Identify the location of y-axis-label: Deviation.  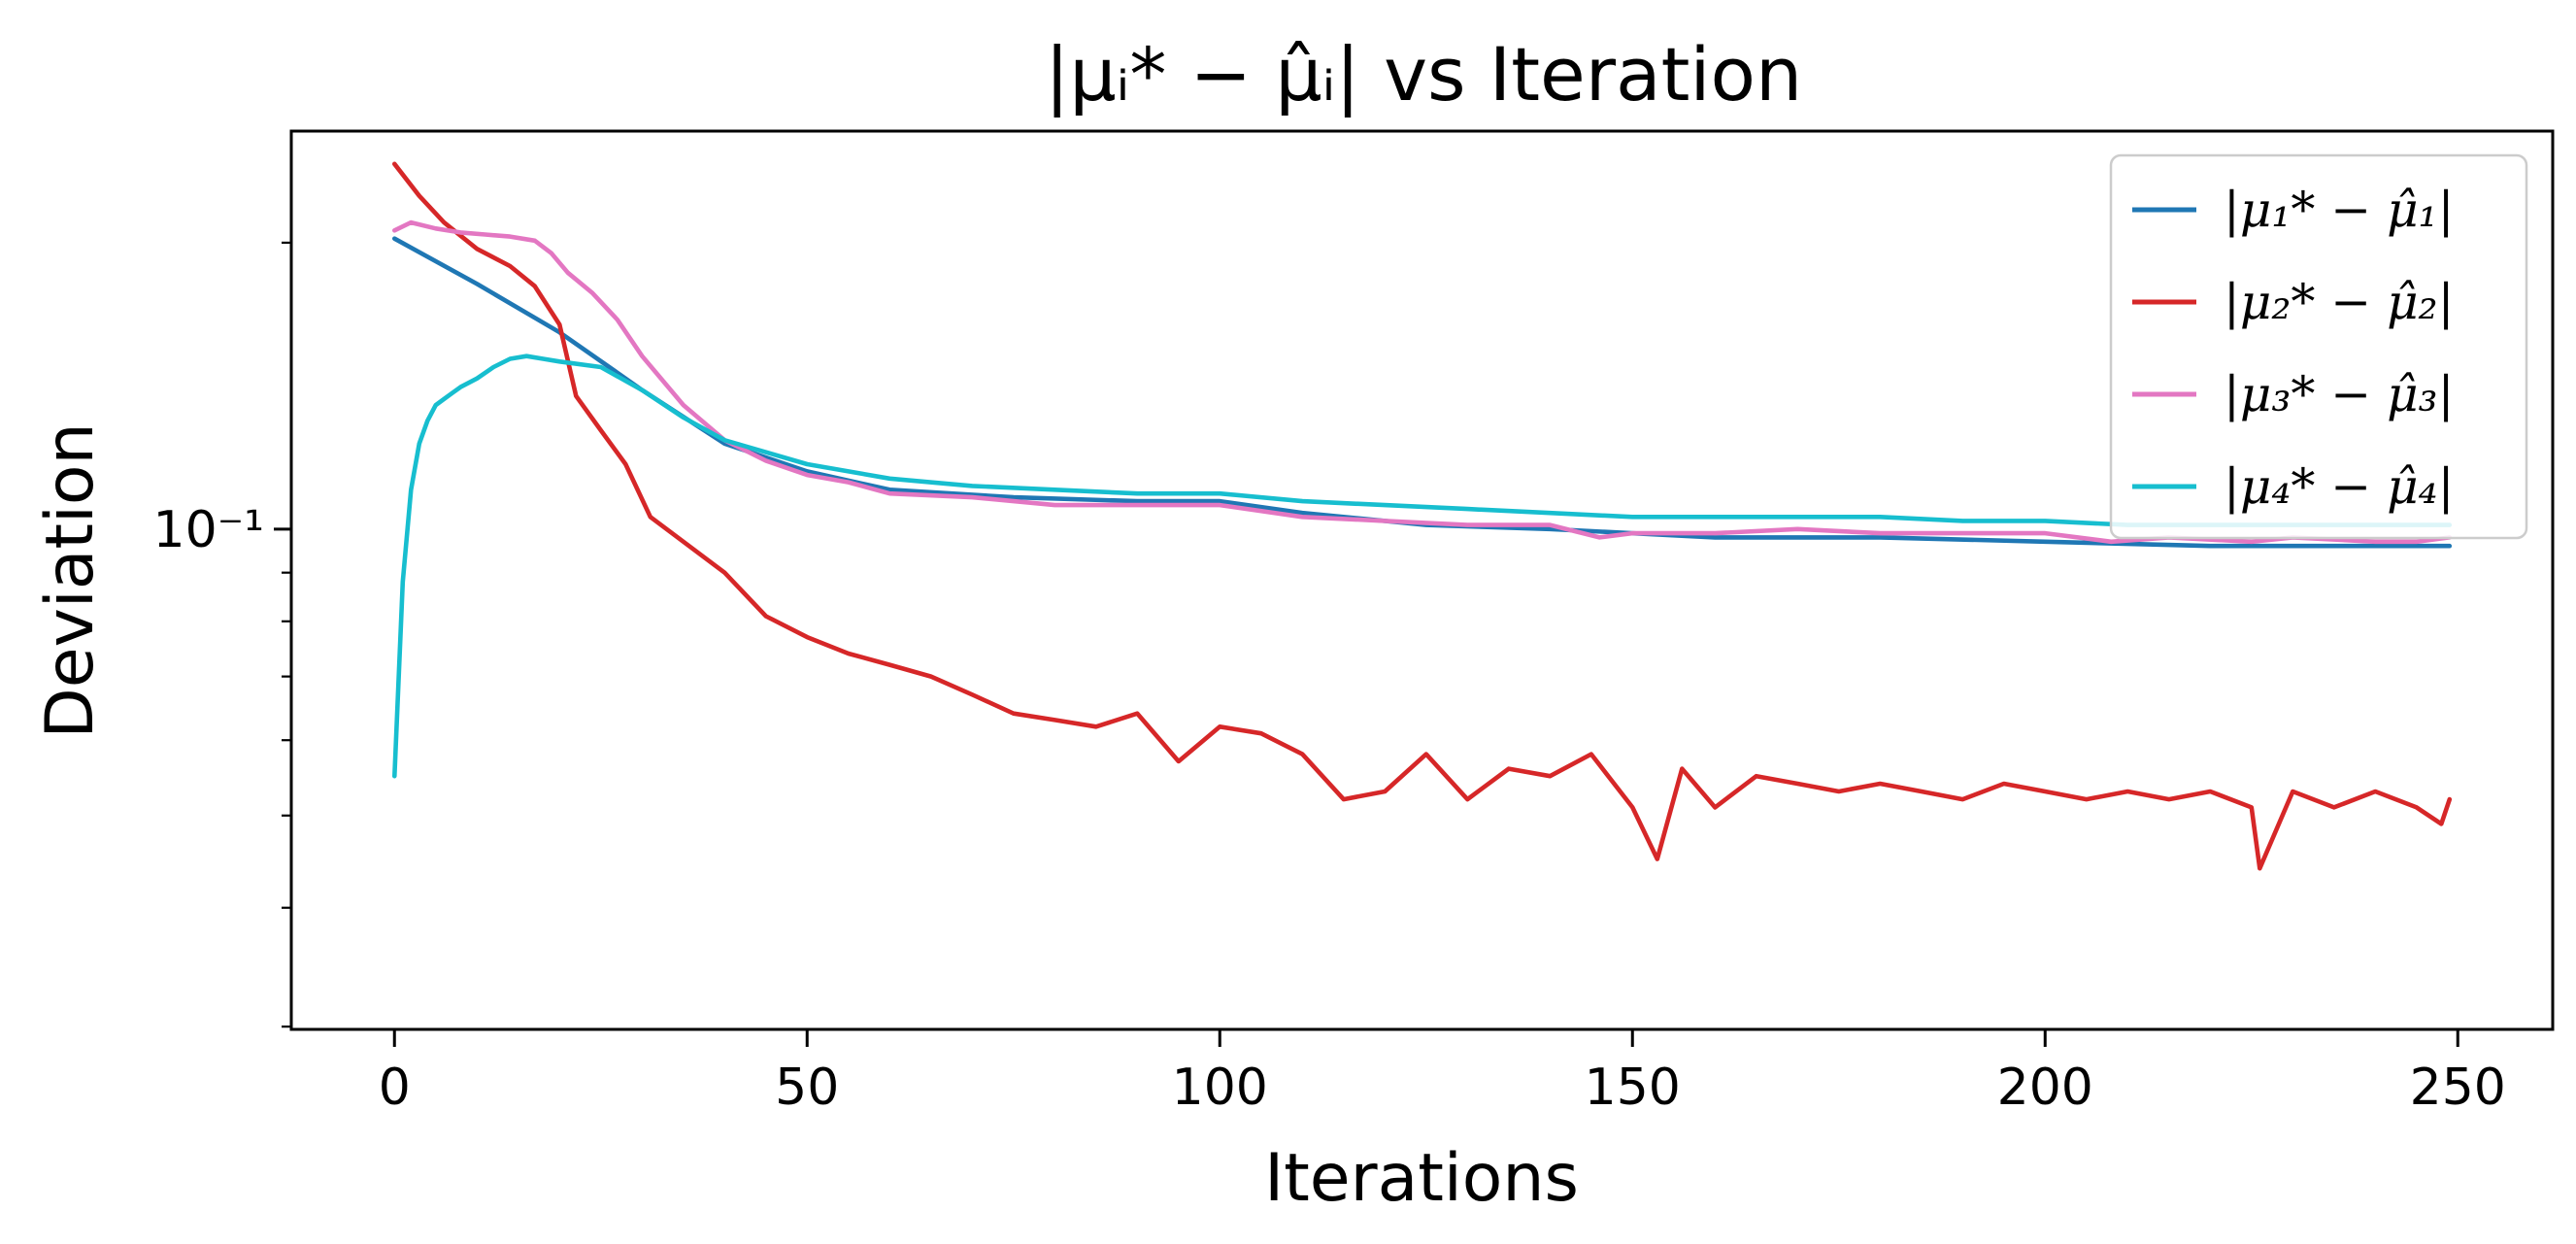
(71, 580).